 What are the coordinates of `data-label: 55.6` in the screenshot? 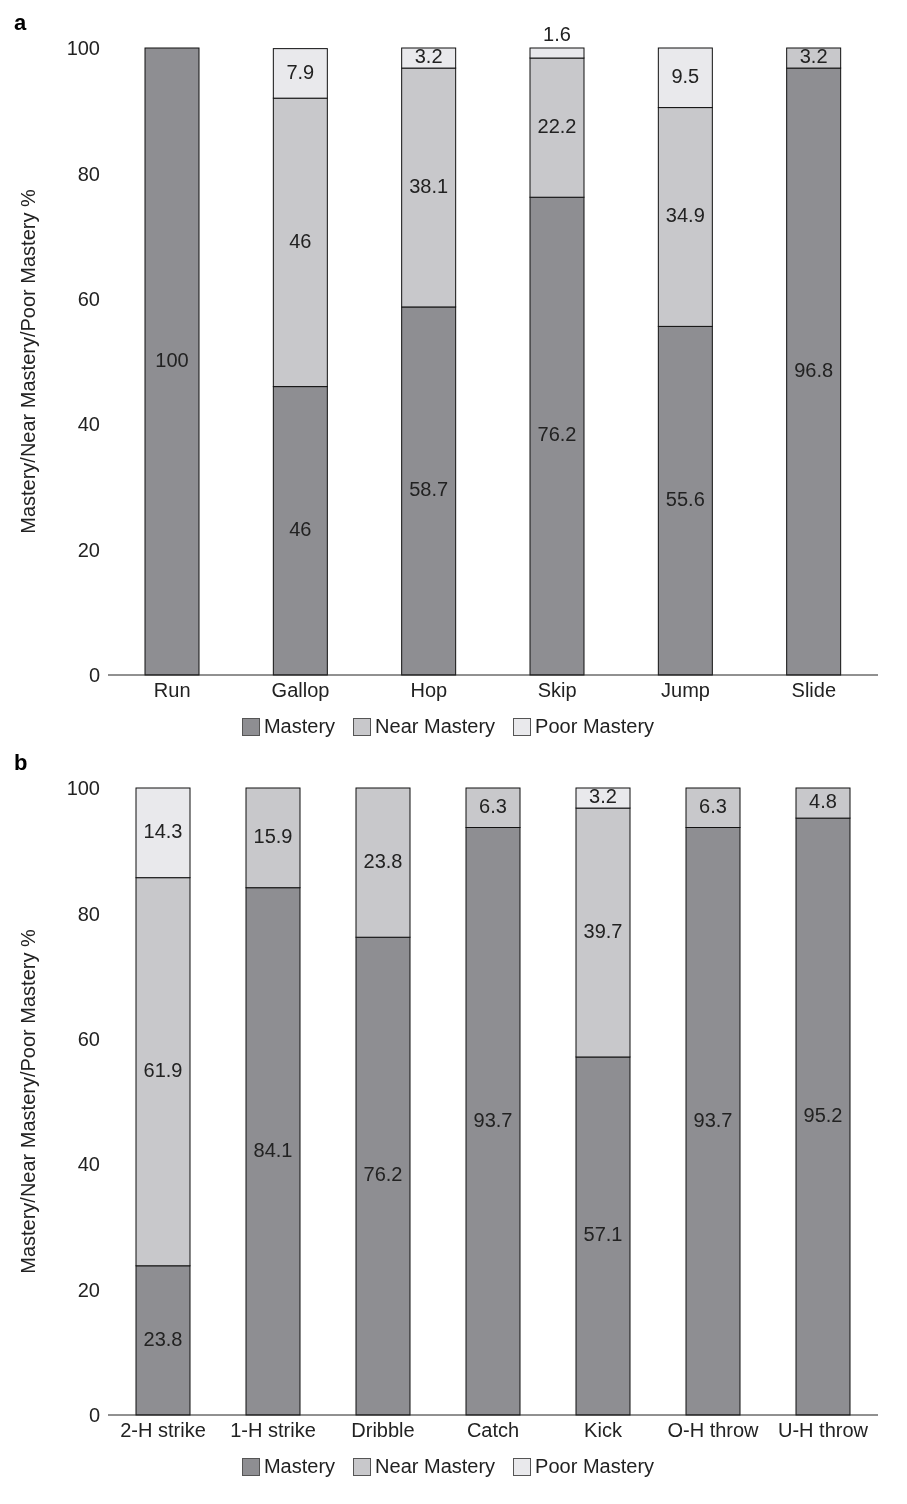 It's located at (685, 498).